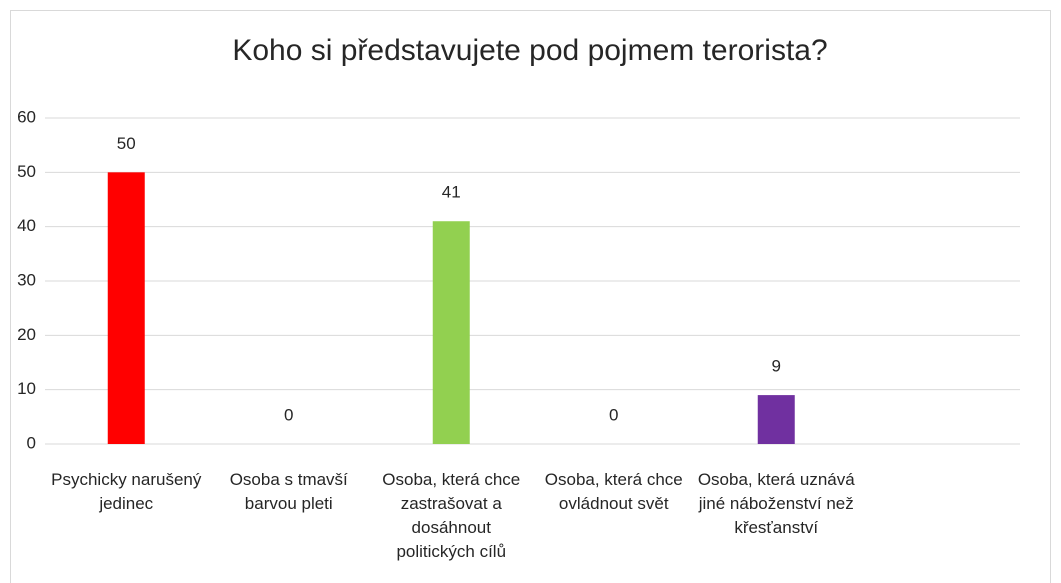 This screenshot has width=1061, height=583. I want to click on y-tick-label: 30, so click(26, 279).